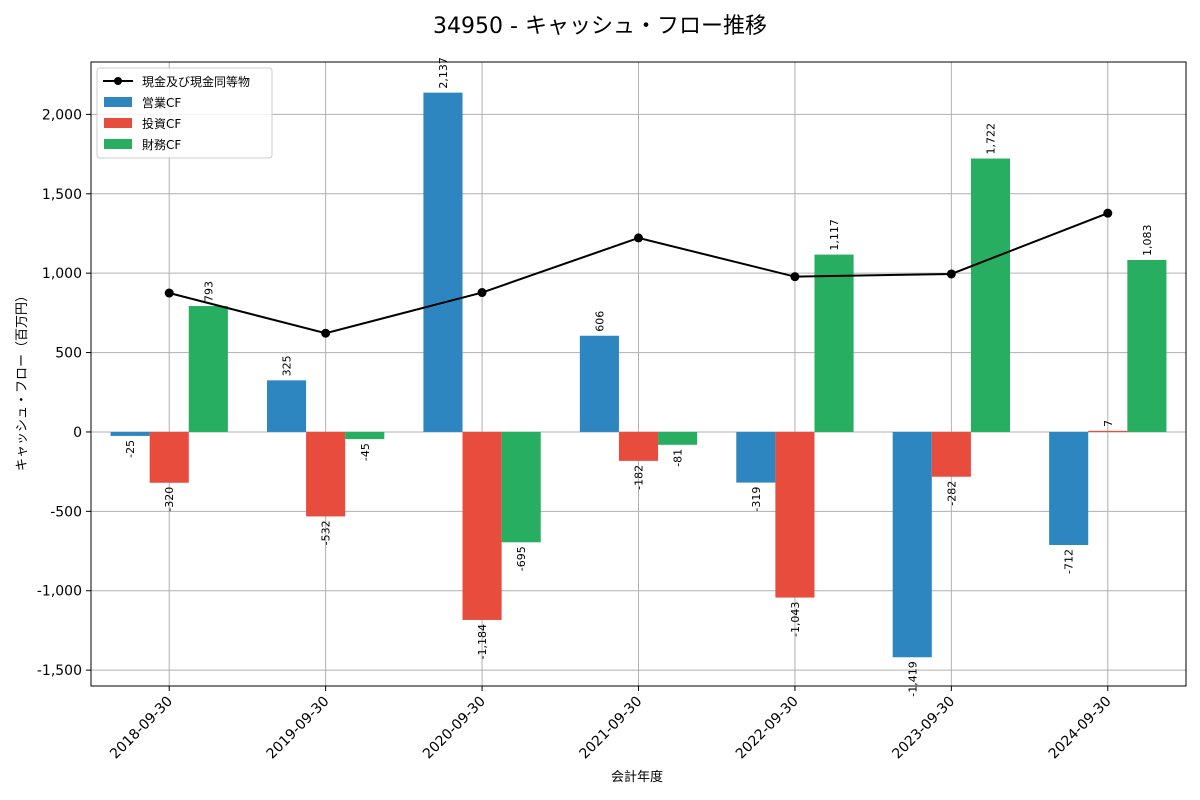  I want to click on y-tick-label: -1,500, so click(59, 671).